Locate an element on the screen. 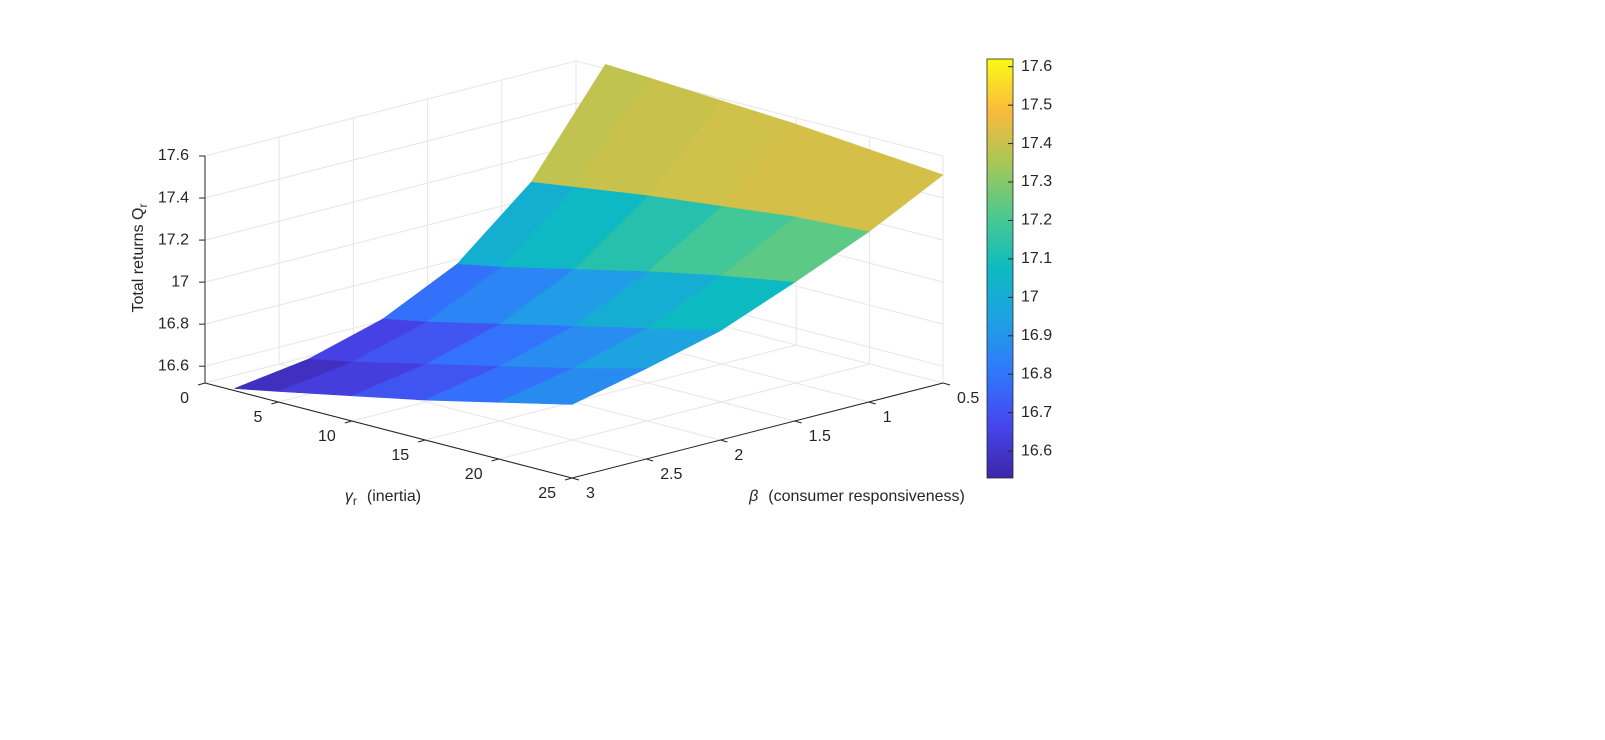 This screenshot has width=1605, height=740. z-tick-label: 17.6 is located at coordinates (173, 155).